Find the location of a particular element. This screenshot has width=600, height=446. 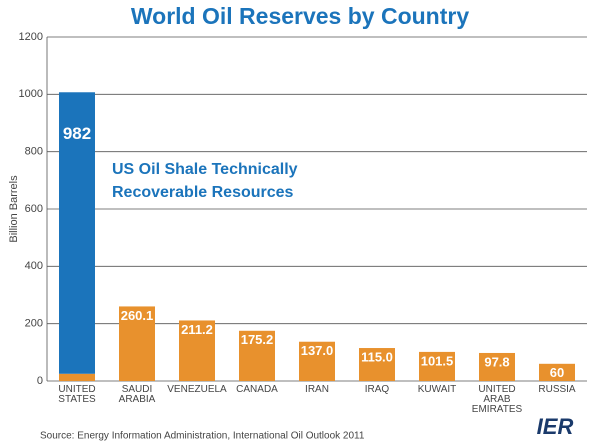

value-label: 97.8 is located at coordinates (496, 361).